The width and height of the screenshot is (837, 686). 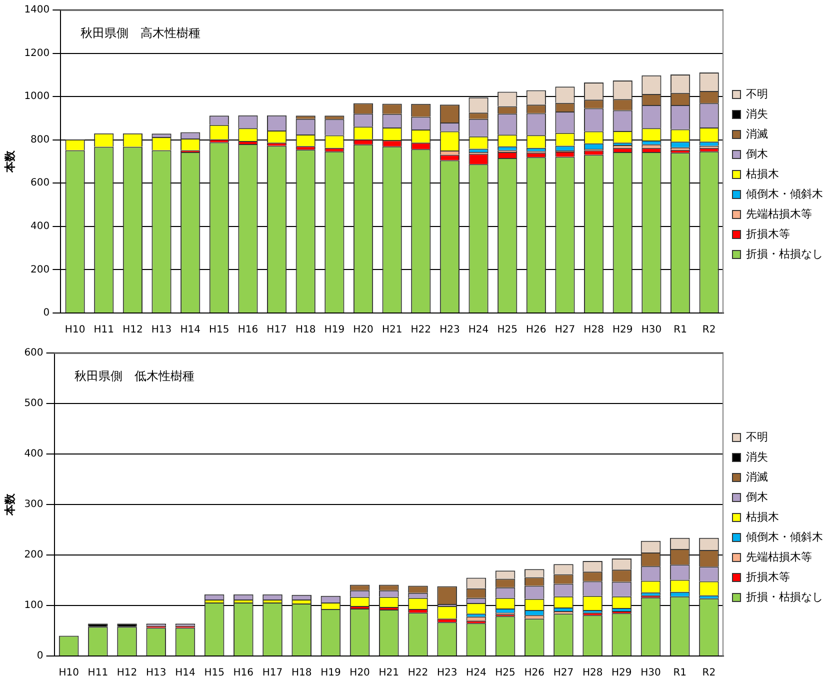 What do you see at coordinates (134, 376) in the screenshot?
I see `text: 秋田県側 低木性樹種` at bounding box center [134, 376].